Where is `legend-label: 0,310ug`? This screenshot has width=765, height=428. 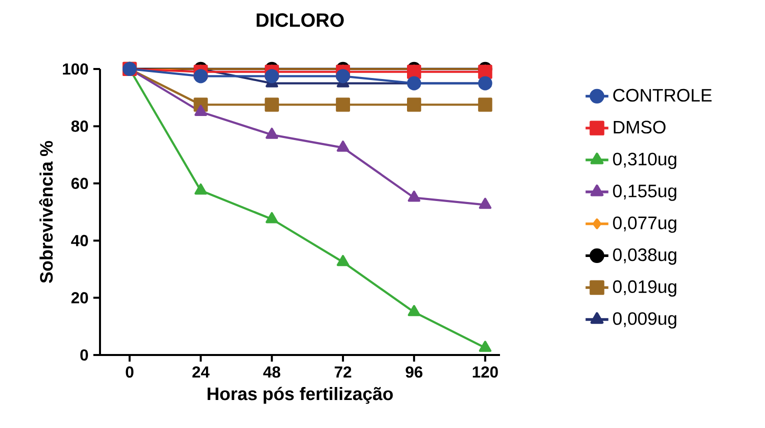 legend-label: 0,310ug is located at coordinates (644, 161).